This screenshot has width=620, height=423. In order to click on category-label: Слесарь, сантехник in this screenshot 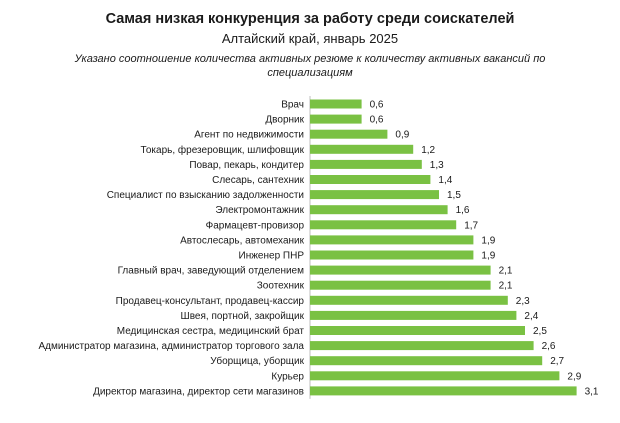, I will do `click(258, 180)`.